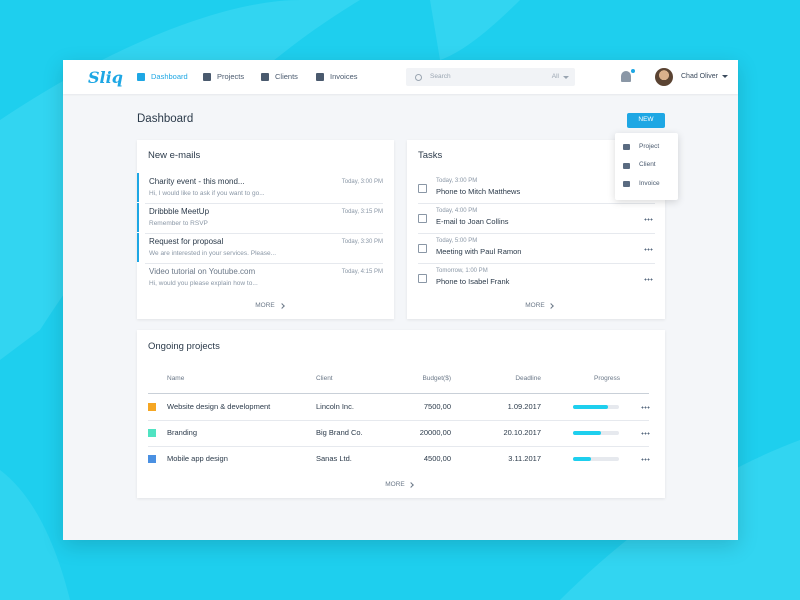 This screenshot has height=600, width=800. I want to click on project-client: Big Brand Co., so click(339, 433).